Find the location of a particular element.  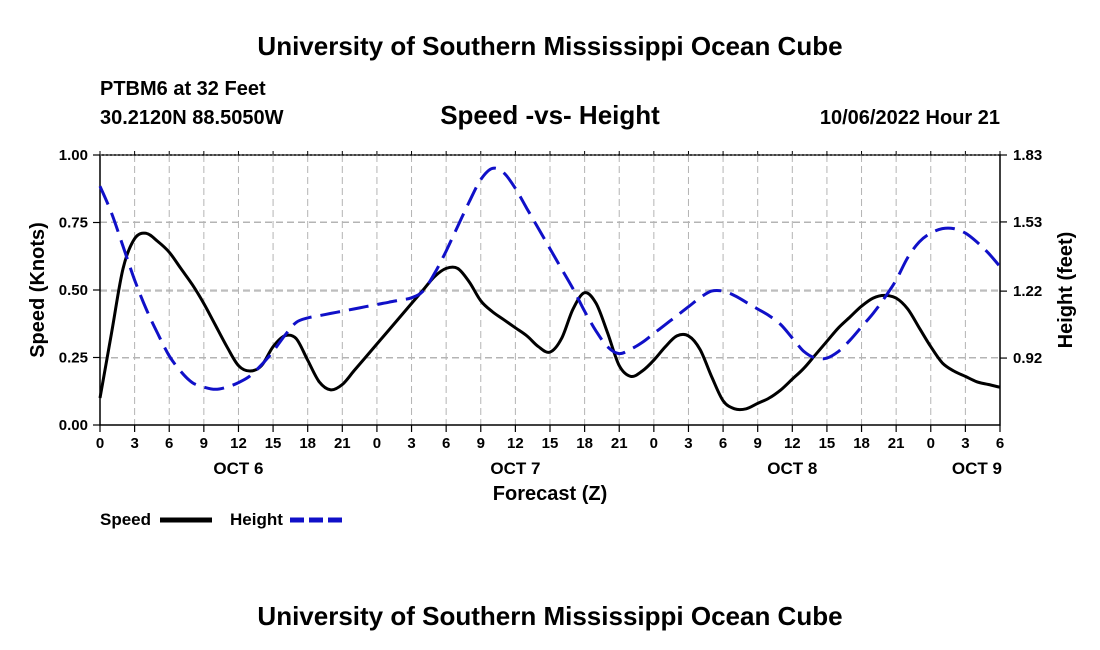

day-label: OCT 7 is located at coordinates (515, 468).